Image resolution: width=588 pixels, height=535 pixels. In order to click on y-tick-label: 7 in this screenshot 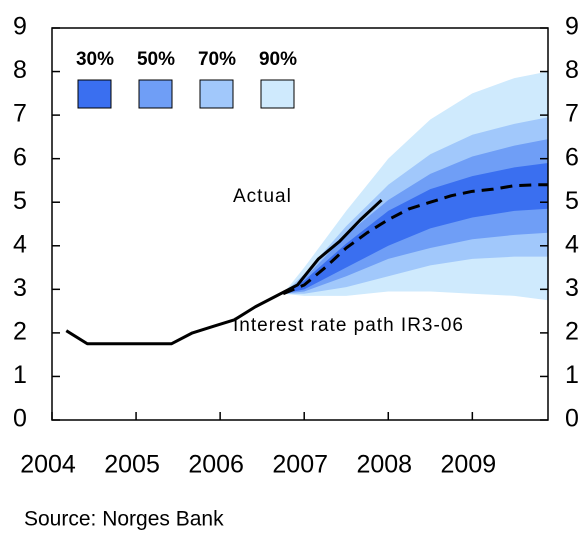, I will do `click(20, 114)`.